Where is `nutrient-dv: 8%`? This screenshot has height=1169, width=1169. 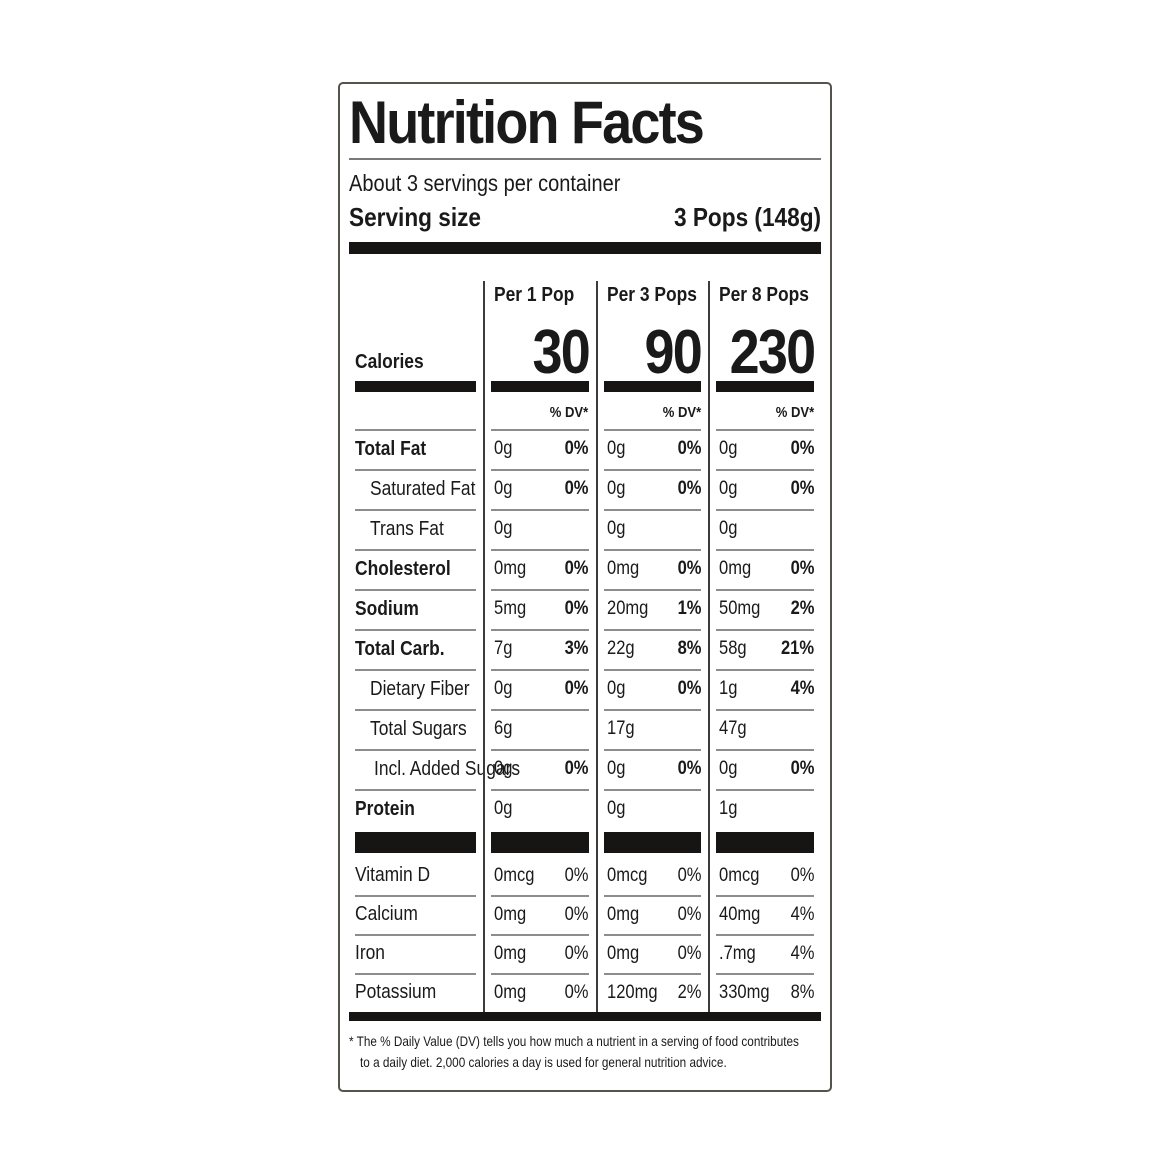 nutrient-dv: 8% is located at coordinates (689, 648).